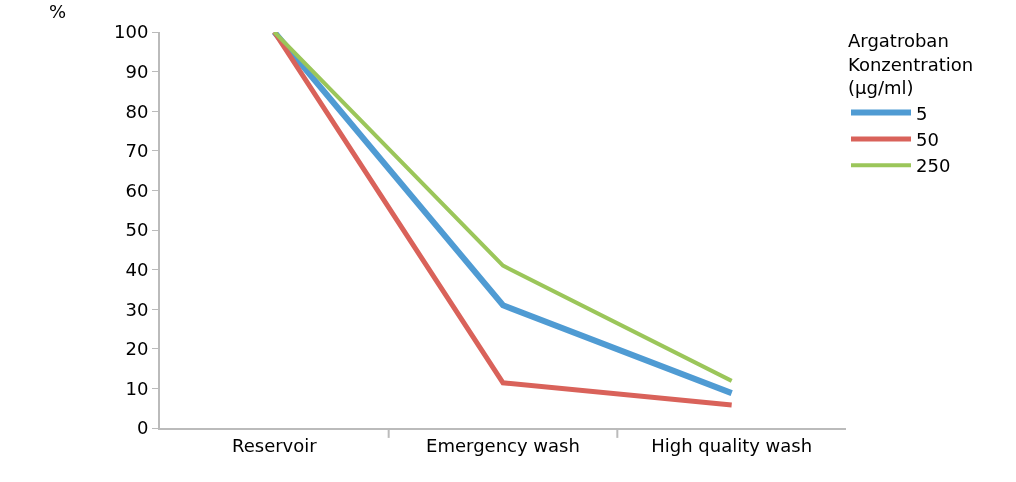 The width and height of the screenshot is (1016, 482). What do you see at coordinates (732, 445) in the screenshot?
I see `x-tick-label: High quality wash` at bounding box center [732, 445].